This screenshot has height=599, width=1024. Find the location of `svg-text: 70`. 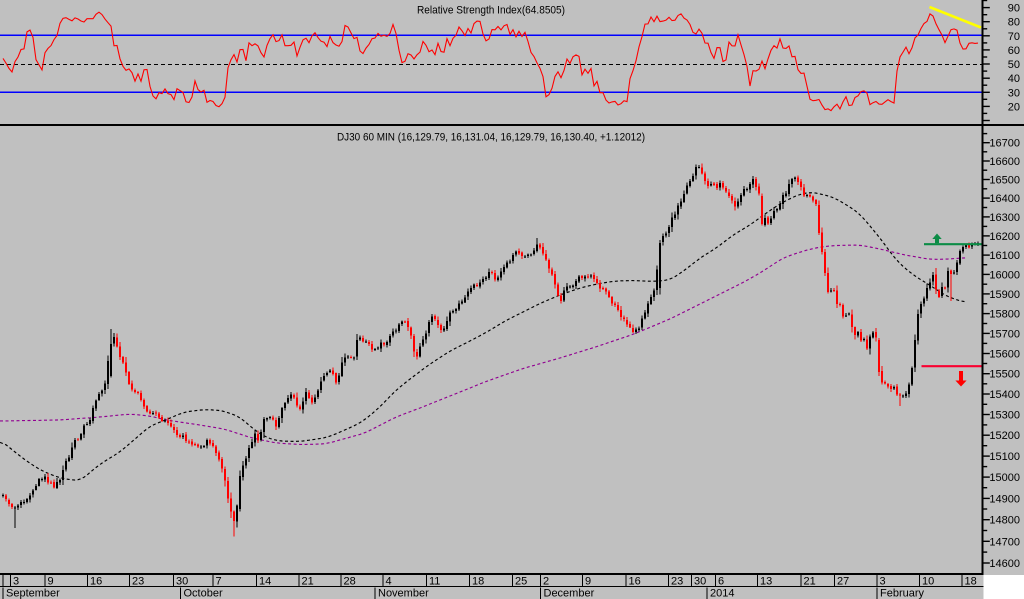

svg-text: 70 is located at coordinates (1014, 37).